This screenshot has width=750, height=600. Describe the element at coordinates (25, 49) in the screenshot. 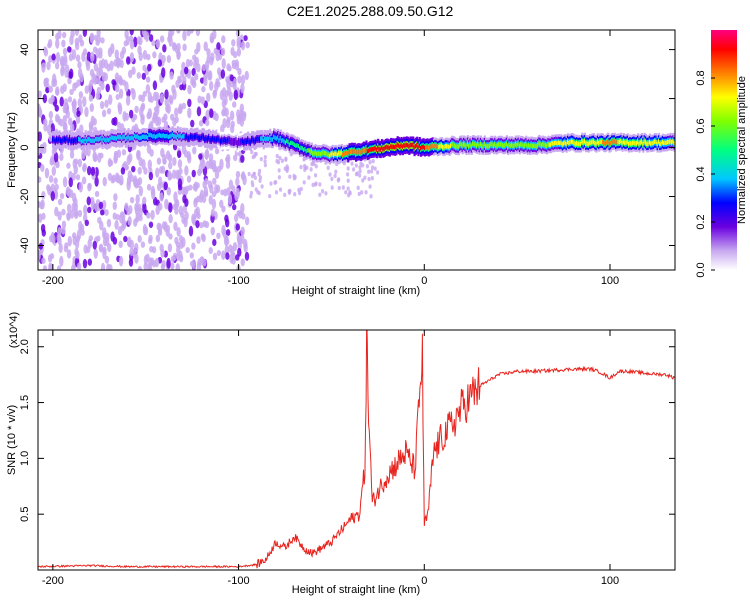

I see `spectrogram-y-tick-label: 40` at that location.